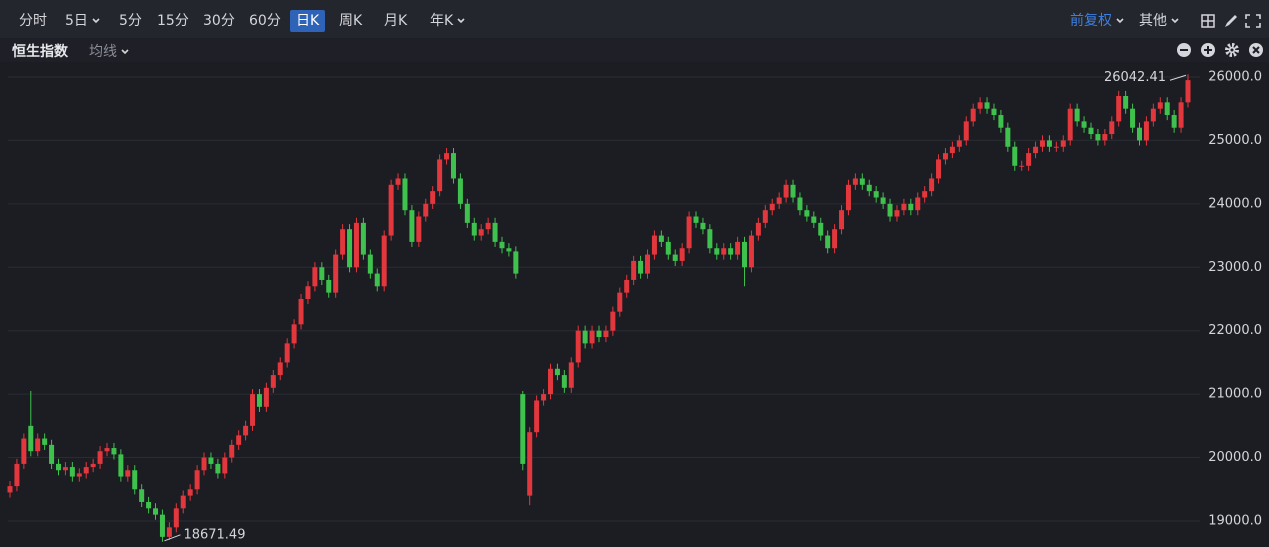  I want to click on period-tab: 日K, so click(308, 21).